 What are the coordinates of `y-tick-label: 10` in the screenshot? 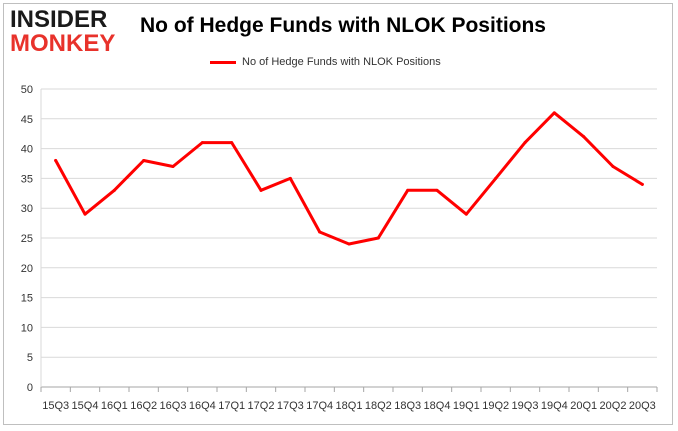 It's located at (27, 328).